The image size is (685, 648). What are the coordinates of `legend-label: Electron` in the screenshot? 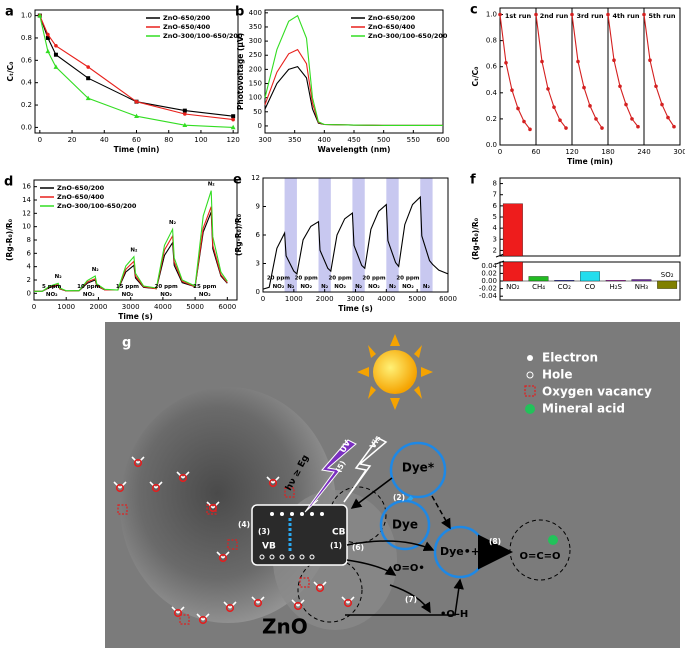 It's located at (570, 358).